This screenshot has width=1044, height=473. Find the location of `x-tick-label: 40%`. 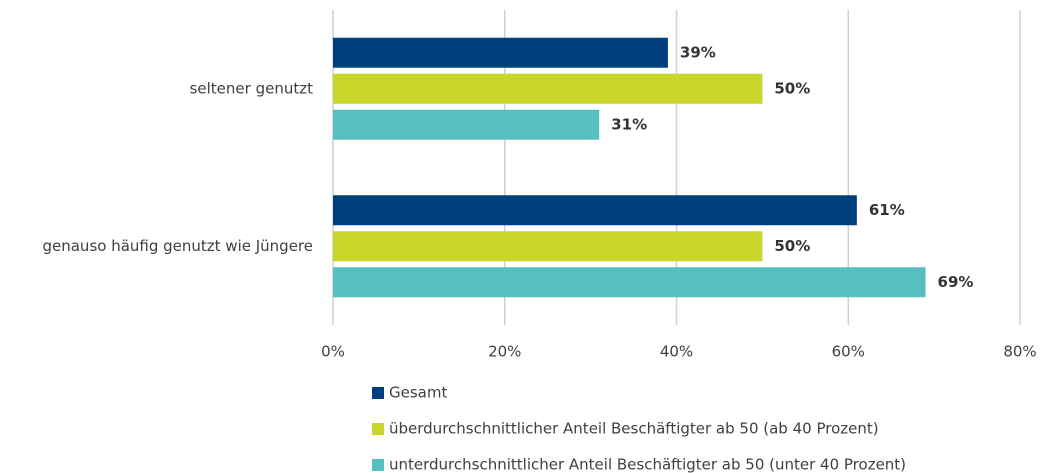

x-tick-label: 40% is located at coordinates (676, 352).